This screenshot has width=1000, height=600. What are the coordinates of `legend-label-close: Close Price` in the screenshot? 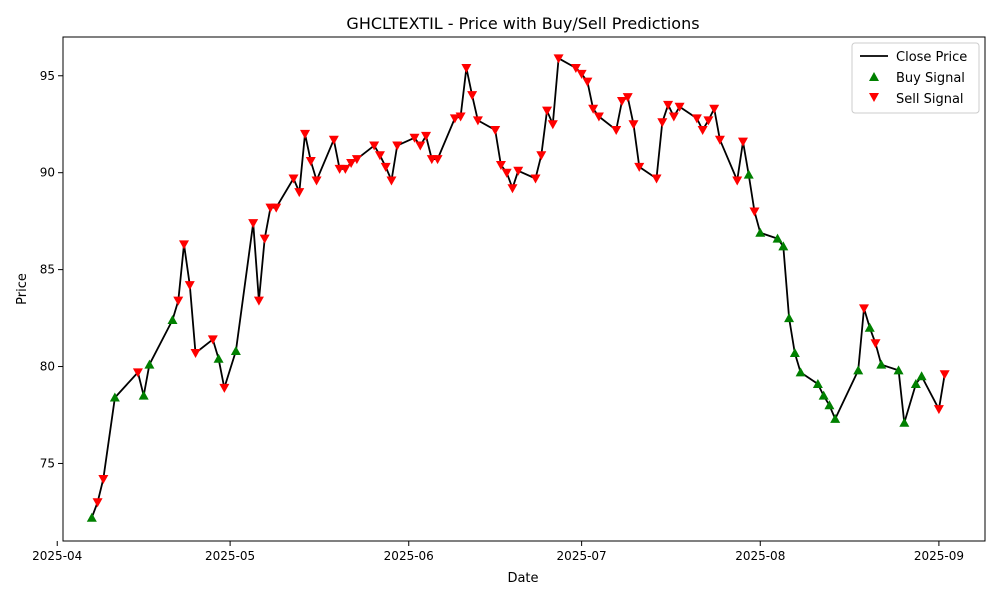 It's located at (931, 57).